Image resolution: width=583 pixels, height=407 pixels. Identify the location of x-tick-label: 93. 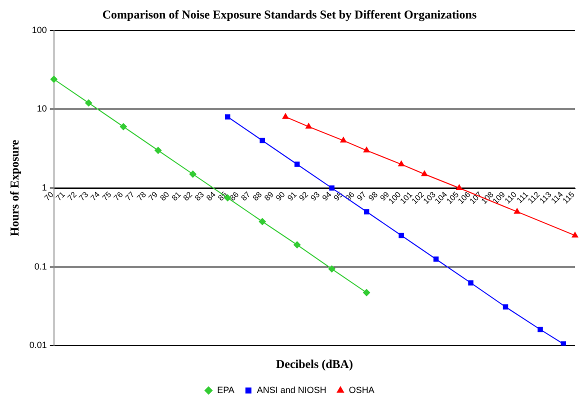
(315, 196).